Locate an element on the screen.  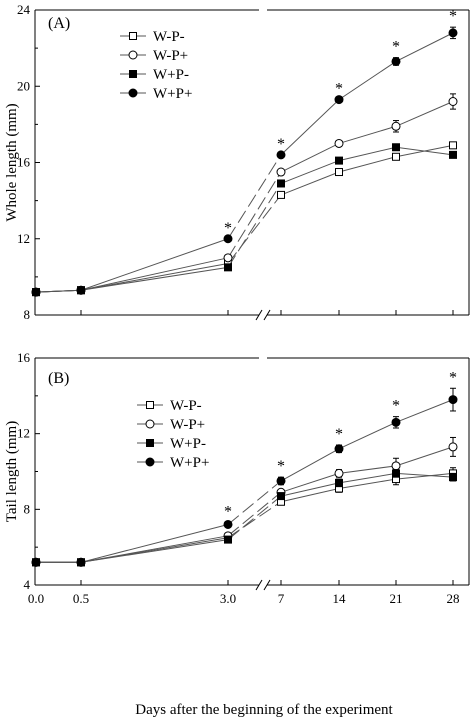
legend-label: W+P- is located at coordinates (171, 75).